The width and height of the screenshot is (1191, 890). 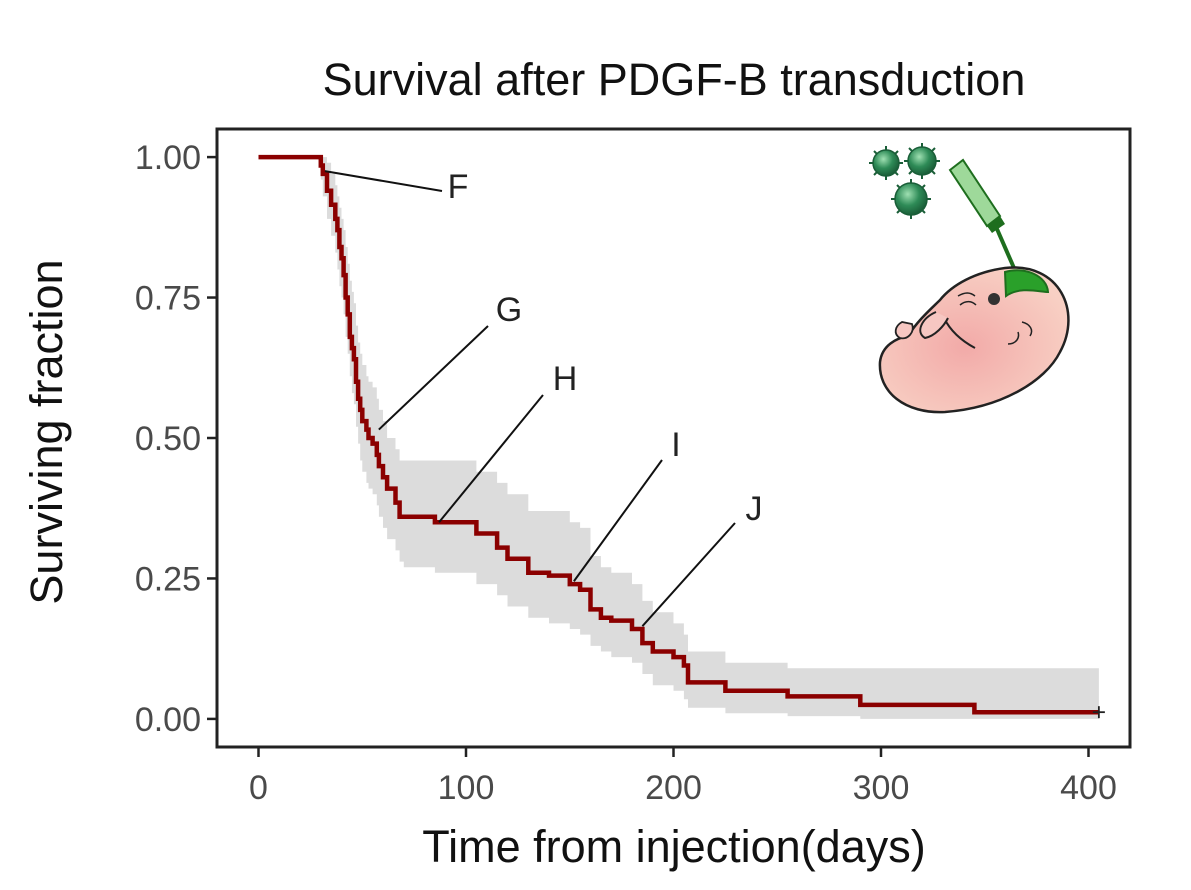 I want to click on chart-title: Survival after PDGF-B transduction, so click(x=674, y=79).